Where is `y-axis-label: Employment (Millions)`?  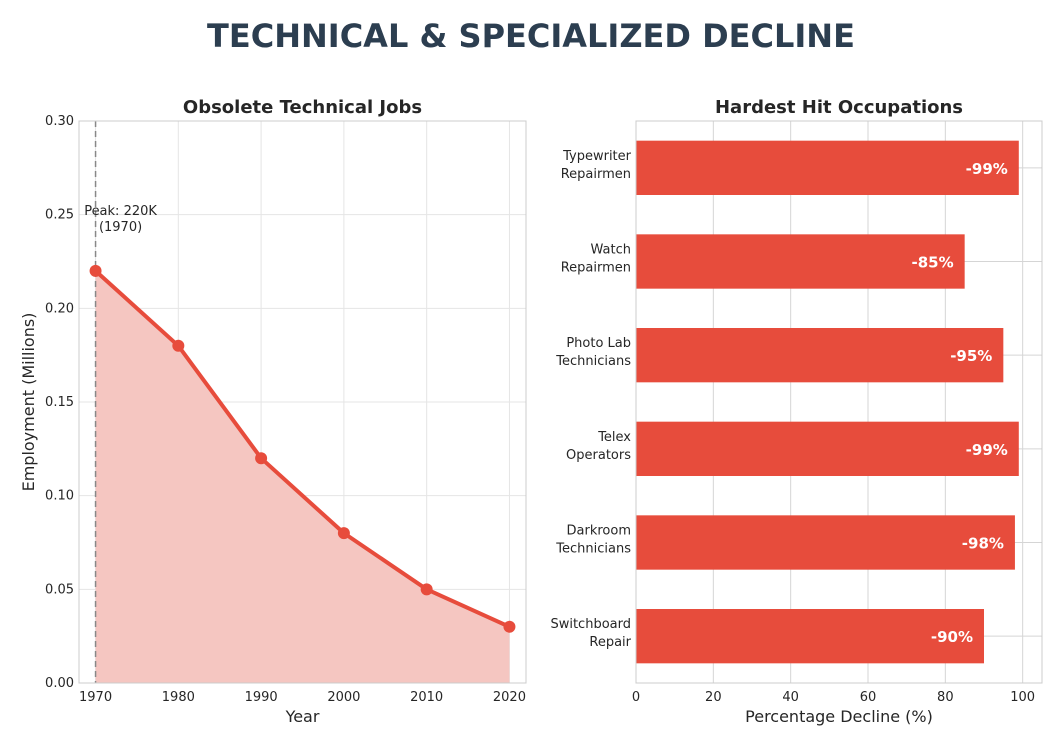 y-axis-label: Employment (Millions) is located at coordinates (28, 402).